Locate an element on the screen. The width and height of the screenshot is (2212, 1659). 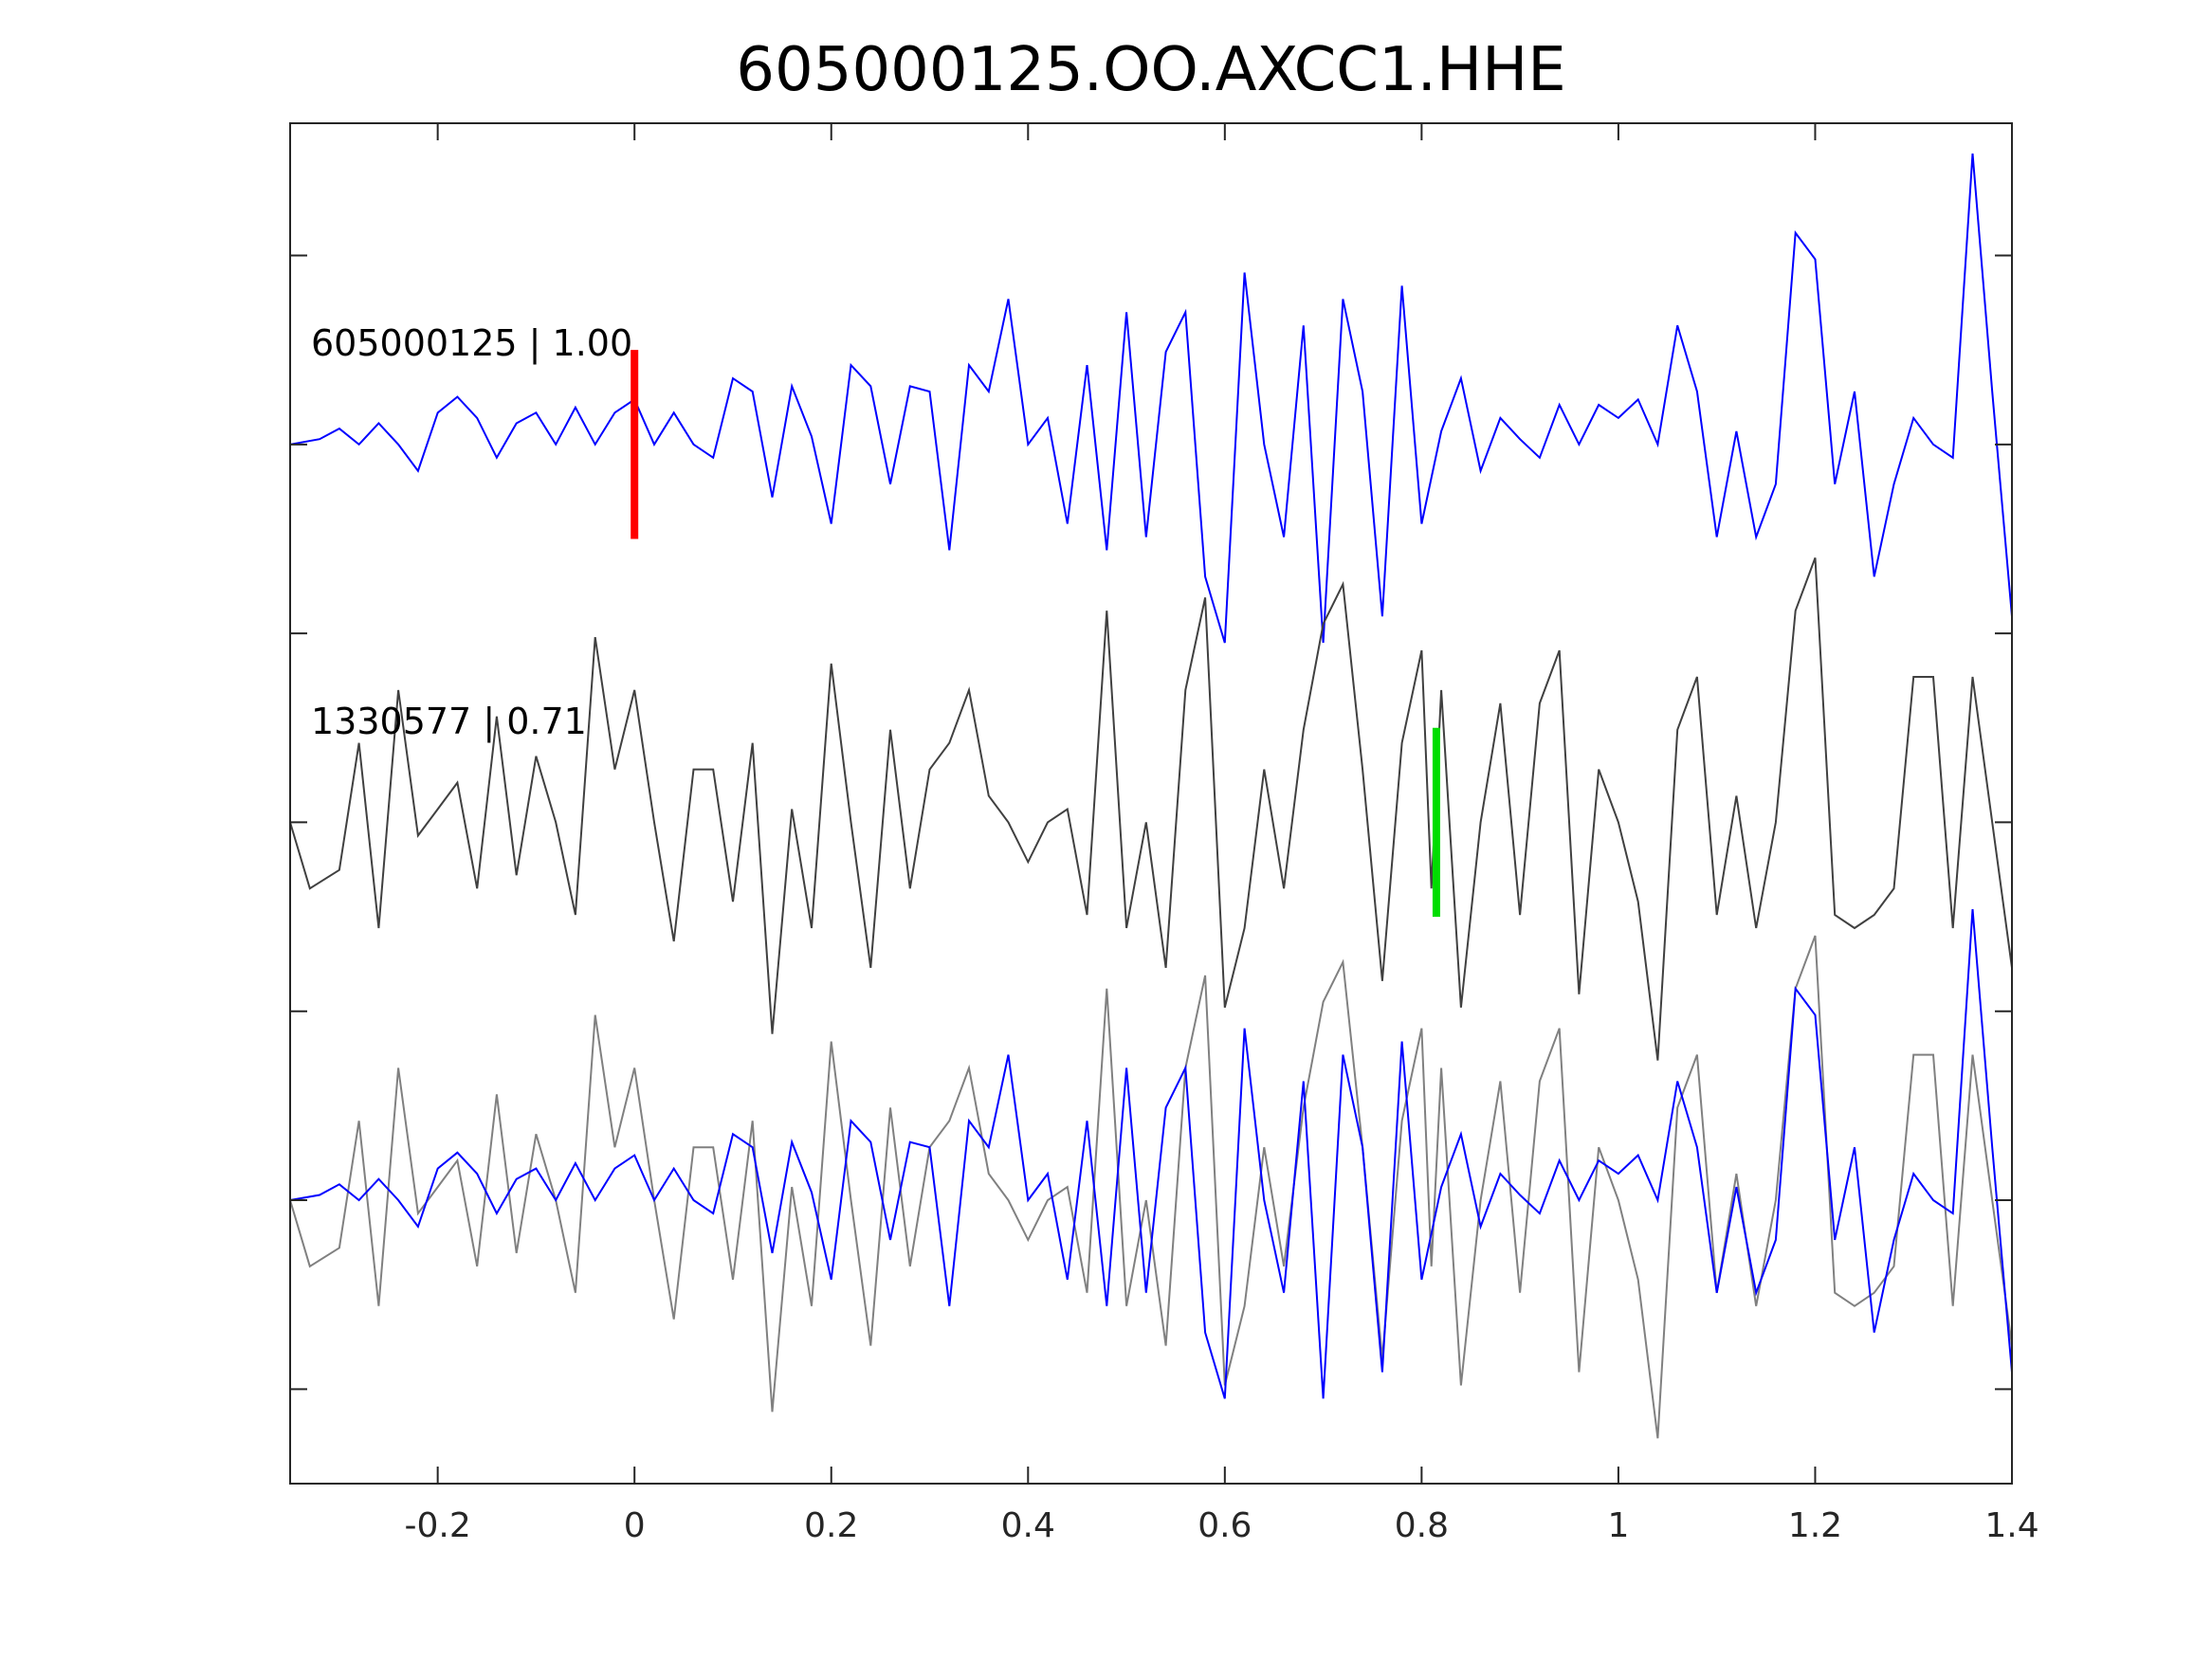
x-tick-label: -0.2 is located at coordinates (438, 1525).